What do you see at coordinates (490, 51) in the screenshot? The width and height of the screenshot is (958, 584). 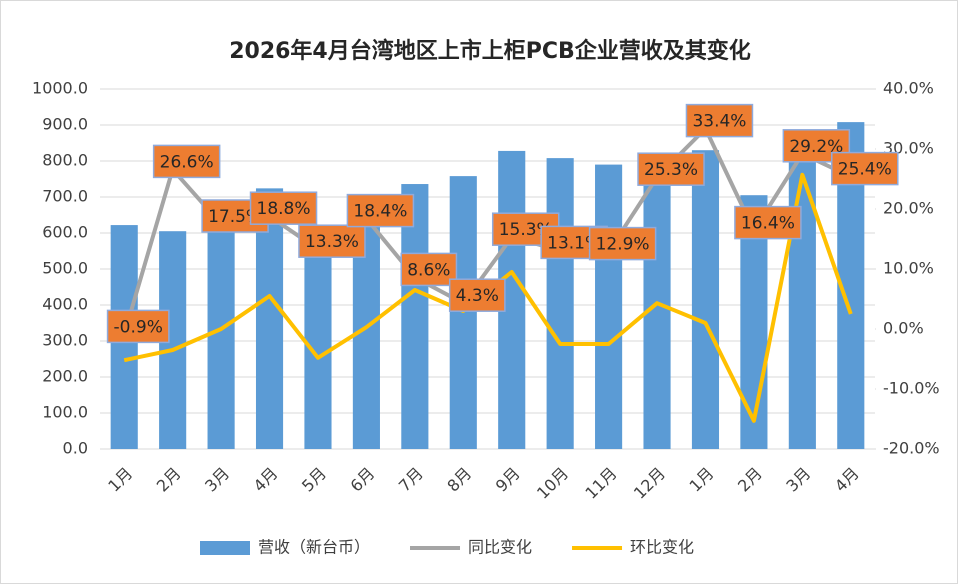 I see `chart-title: 2026年4月台湾地区上市上柜PCB企业营收及其变化` at bounding box center [490, 51].